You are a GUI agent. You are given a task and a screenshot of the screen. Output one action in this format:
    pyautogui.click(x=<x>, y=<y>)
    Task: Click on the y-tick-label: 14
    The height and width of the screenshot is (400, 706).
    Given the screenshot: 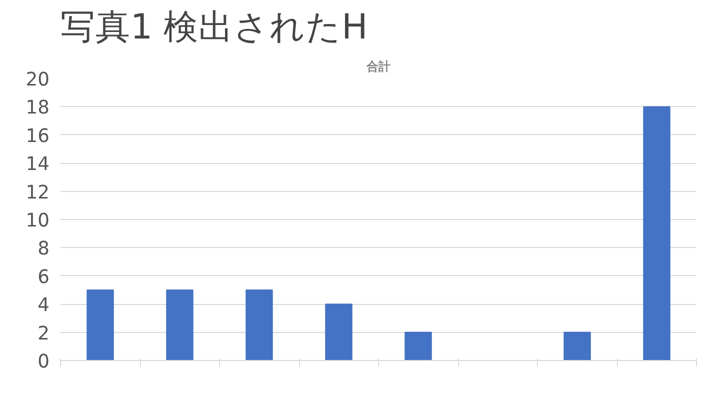 What is the action you would take?
    pyautogui.click(x=38, y=165)
    